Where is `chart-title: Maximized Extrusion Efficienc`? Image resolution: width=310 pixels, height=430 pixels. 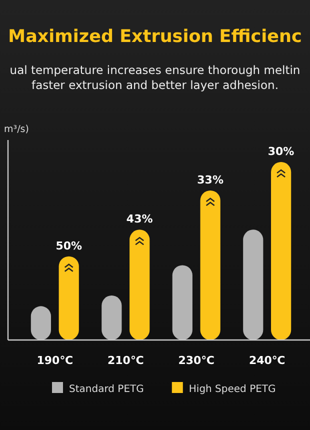 chart-title: Maximized Extrusion Efficienc is located at coordinates (155, 37).